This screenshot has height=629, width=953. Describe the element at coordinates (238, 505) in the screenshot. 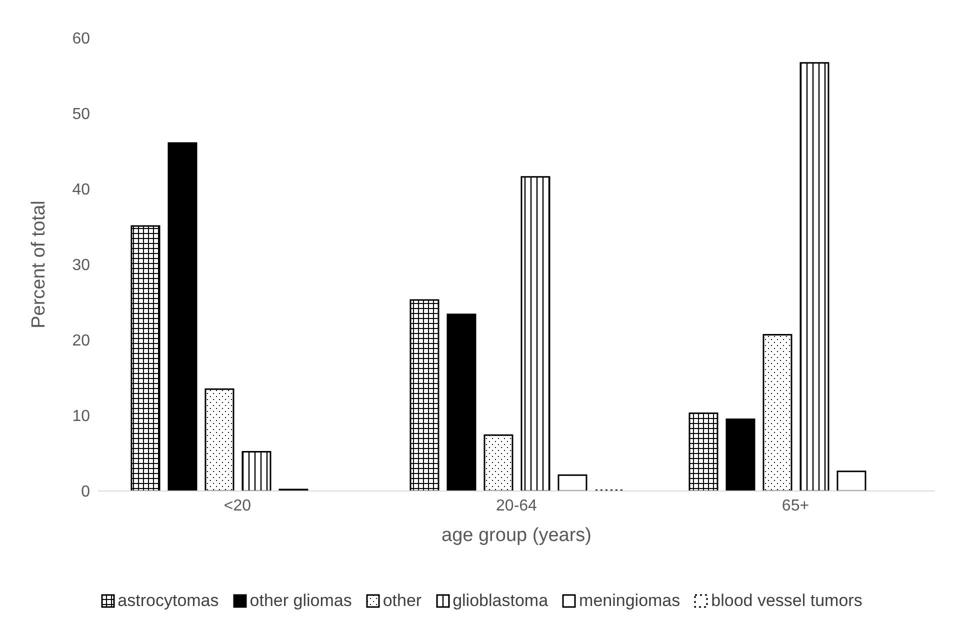

I see `x-tick-label: <20` at that location.